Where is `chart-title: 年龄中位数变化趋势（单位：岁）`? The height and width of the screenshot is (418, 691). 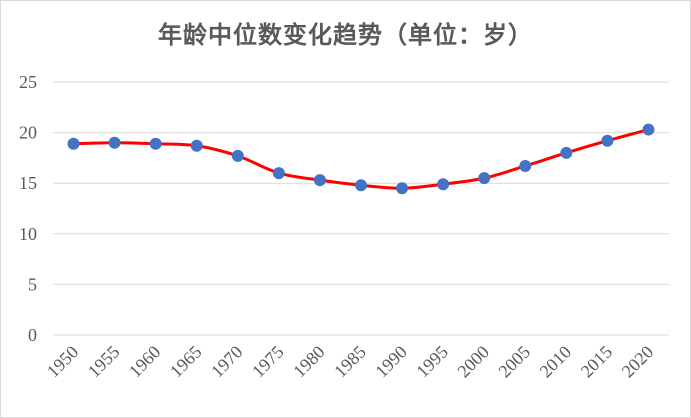 chart-title: 年龄中位数变化趋势（单位：岁） is located at coordinates (345, 35).